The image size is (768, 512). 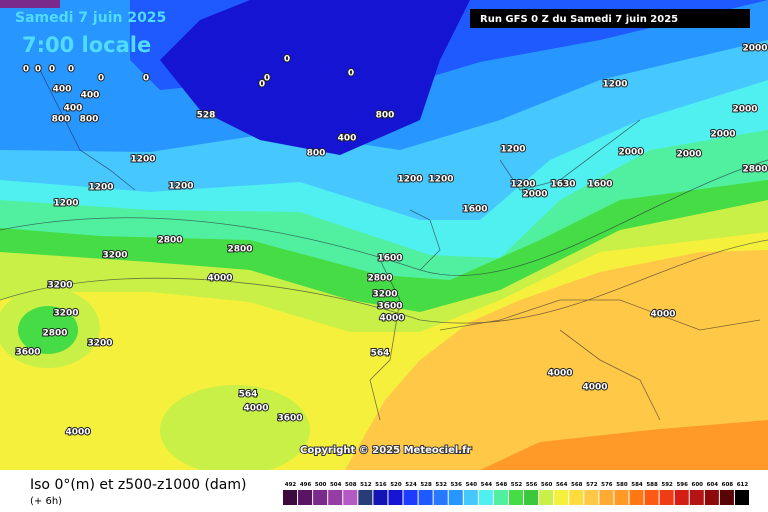 What do you see at coordinates (46, 501) in the screenshot?
I see `footer-step: (+ 6h)` at bounding box center [46, 501].